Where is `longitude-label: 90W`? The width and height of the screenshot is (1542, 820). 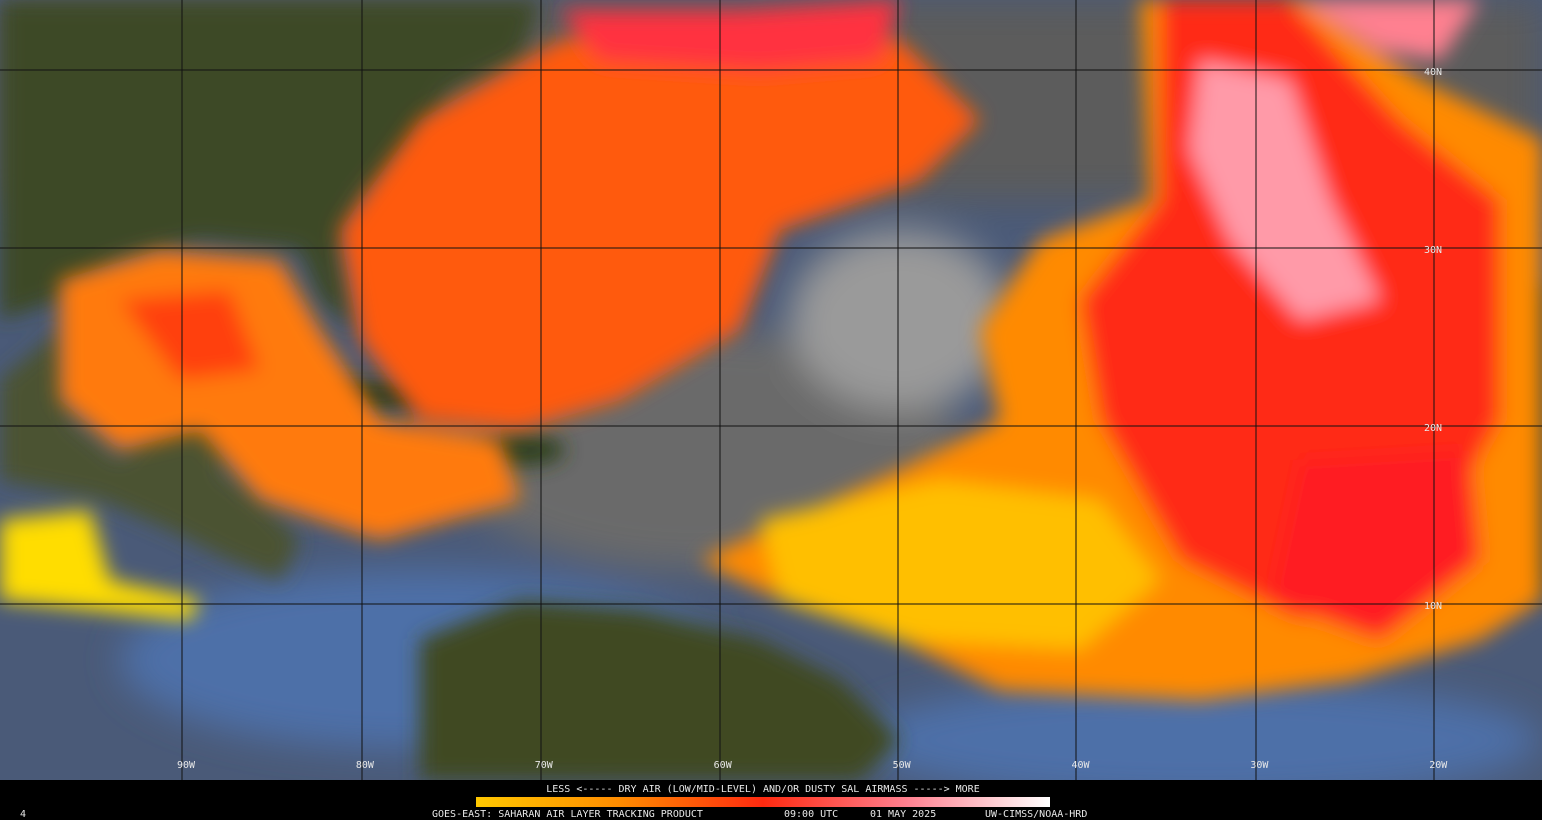
longitude-label: 90W is located at coordinates (186, 765).